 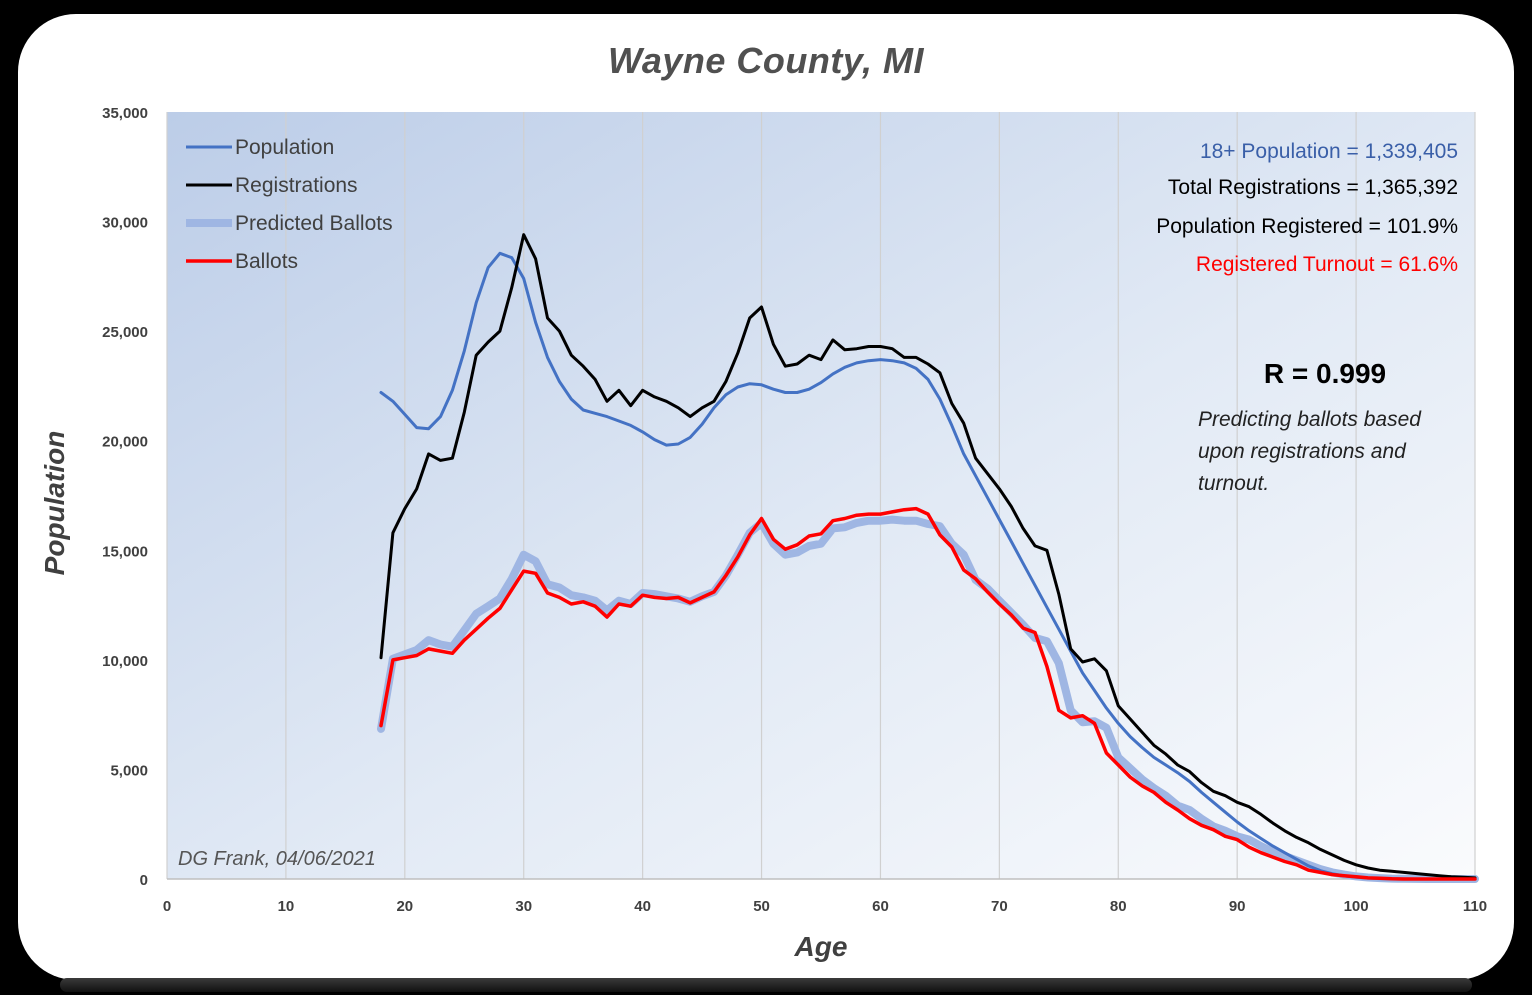 What do you see at coordinates (314, 223) in the screenshot?
I see `legend-label: Predicted Ballots` at bounding box center [314, 223].